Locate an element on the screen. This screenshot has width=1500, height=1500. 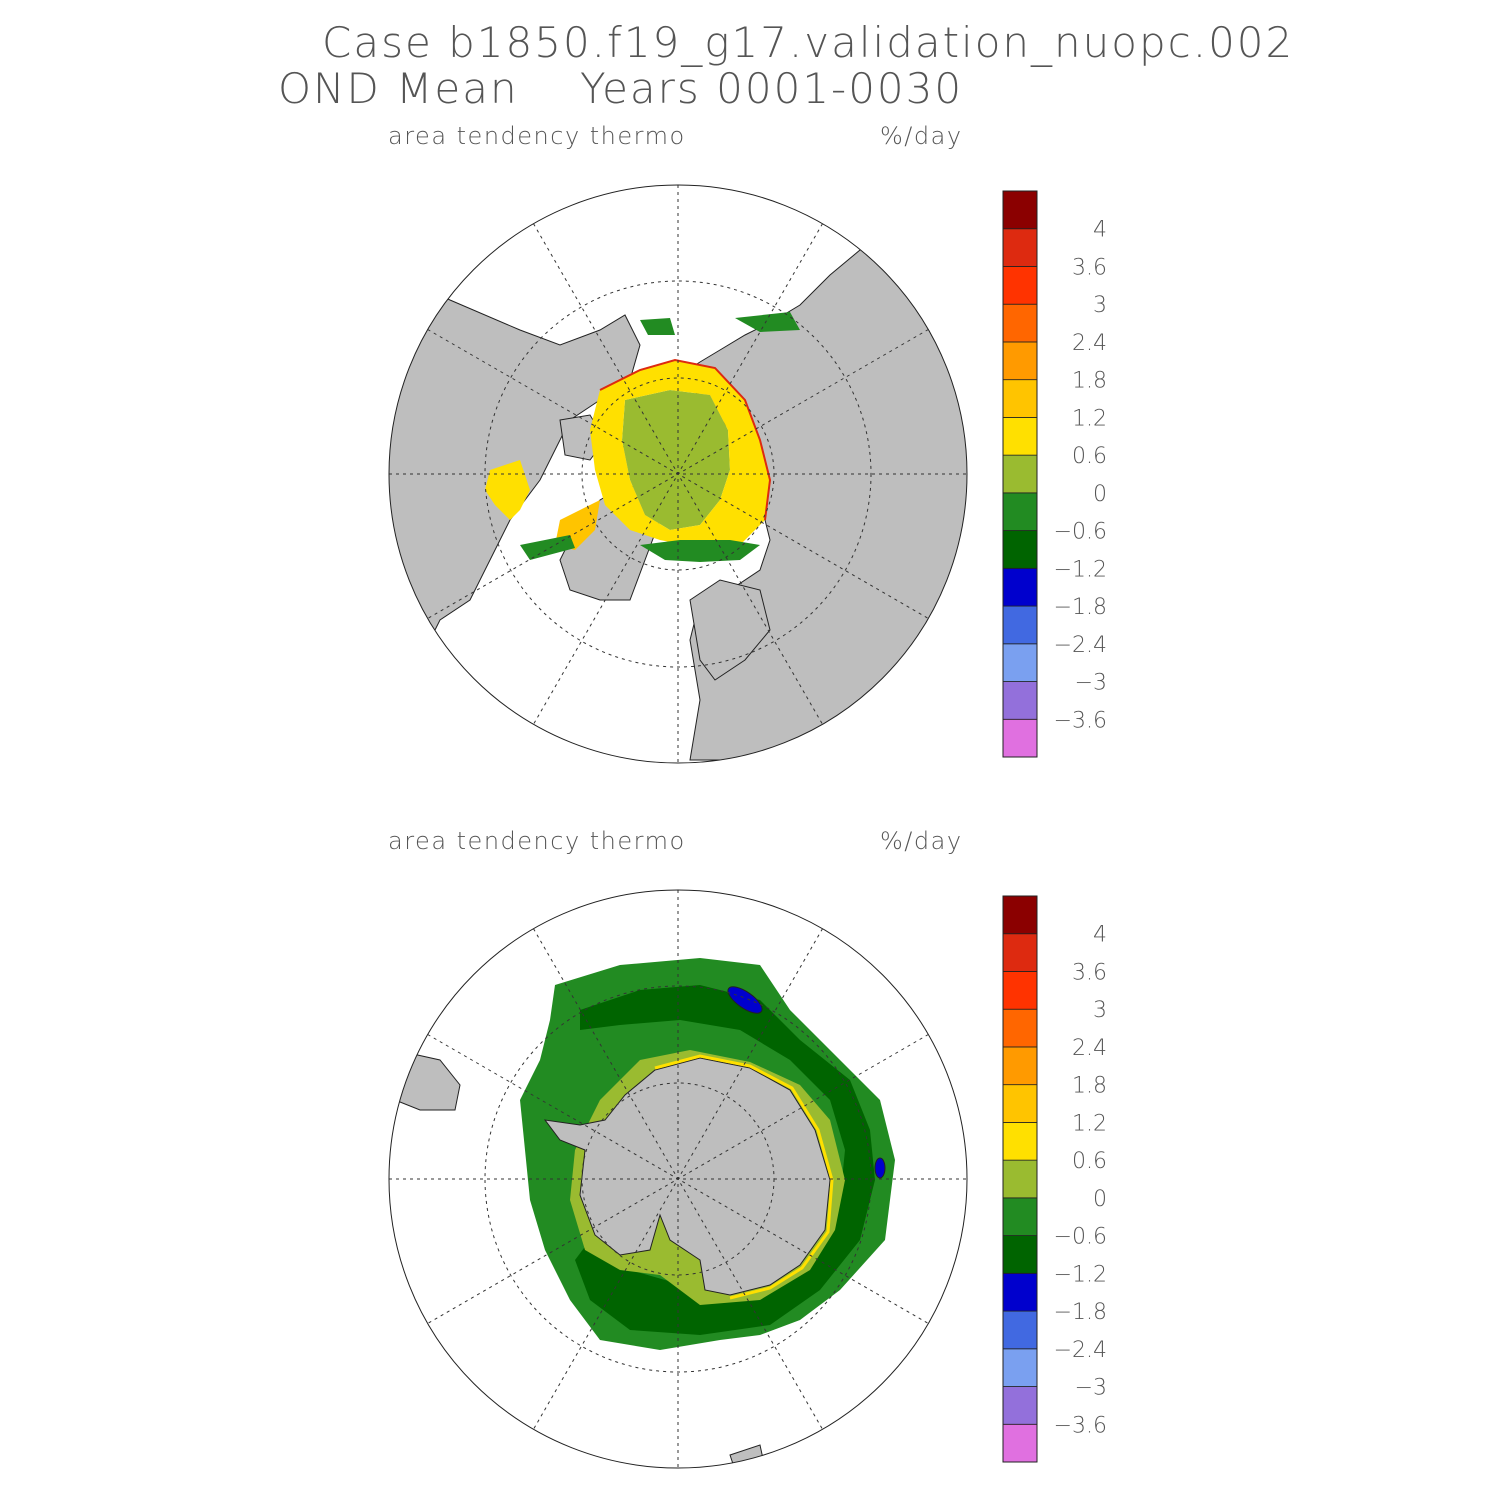
south-map-border is located at coordinates (678, 1179).